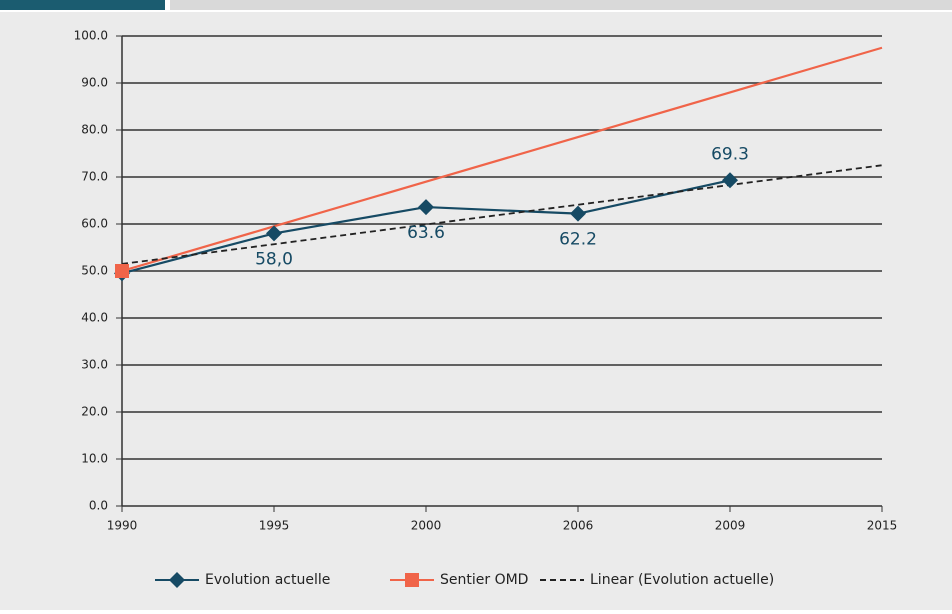  What do you see at coordinates (882, 526) in the screenshot?
I see `x-tick-label: 2015` at bounding box center [882, 526].